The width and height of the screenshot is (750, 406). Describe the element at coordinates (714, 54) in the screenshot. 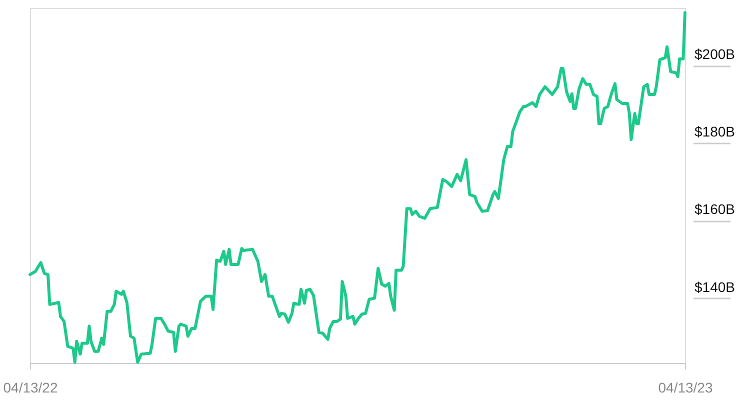

I see `y-tick-label: $200B` at that location.